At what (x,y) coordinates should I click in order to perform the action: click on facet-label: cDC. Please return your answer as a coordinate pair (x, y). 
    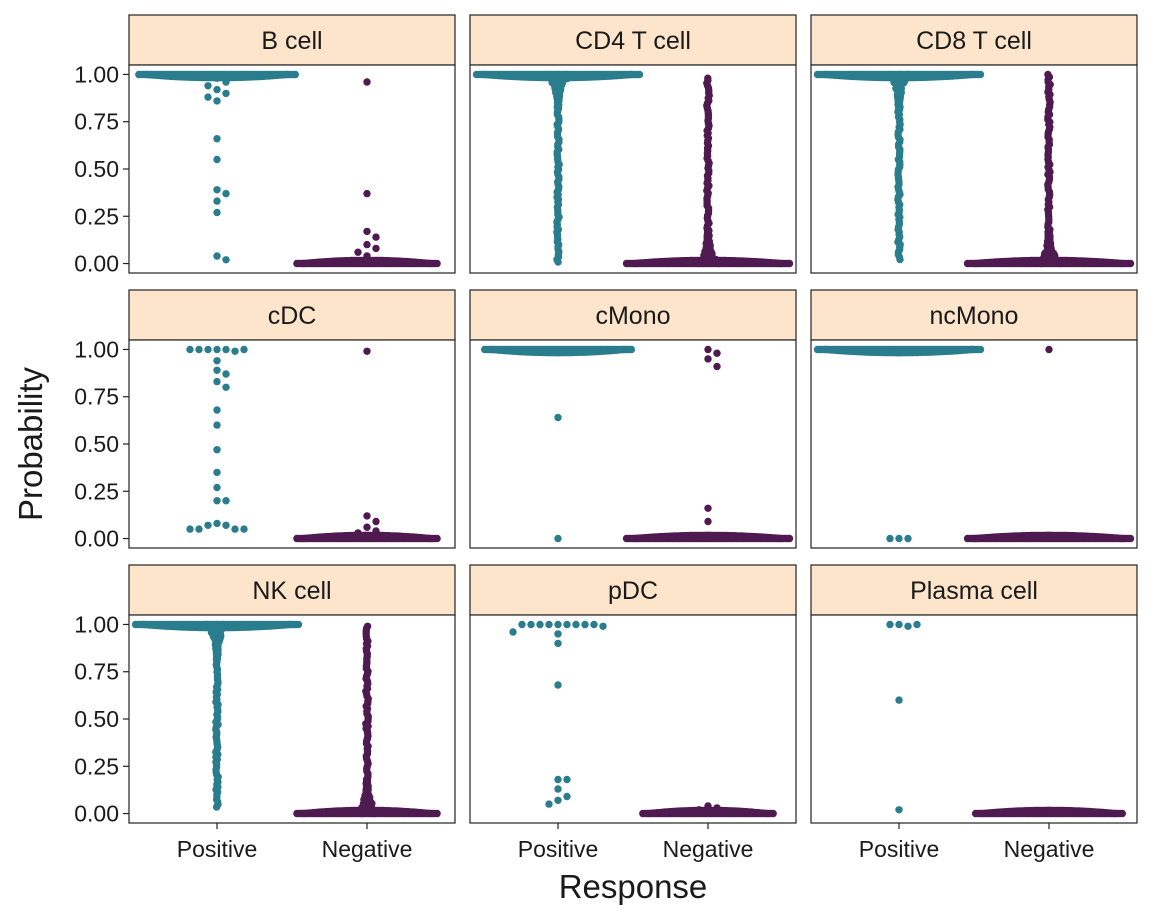
    Looking at the image, I should click on (292, 316).